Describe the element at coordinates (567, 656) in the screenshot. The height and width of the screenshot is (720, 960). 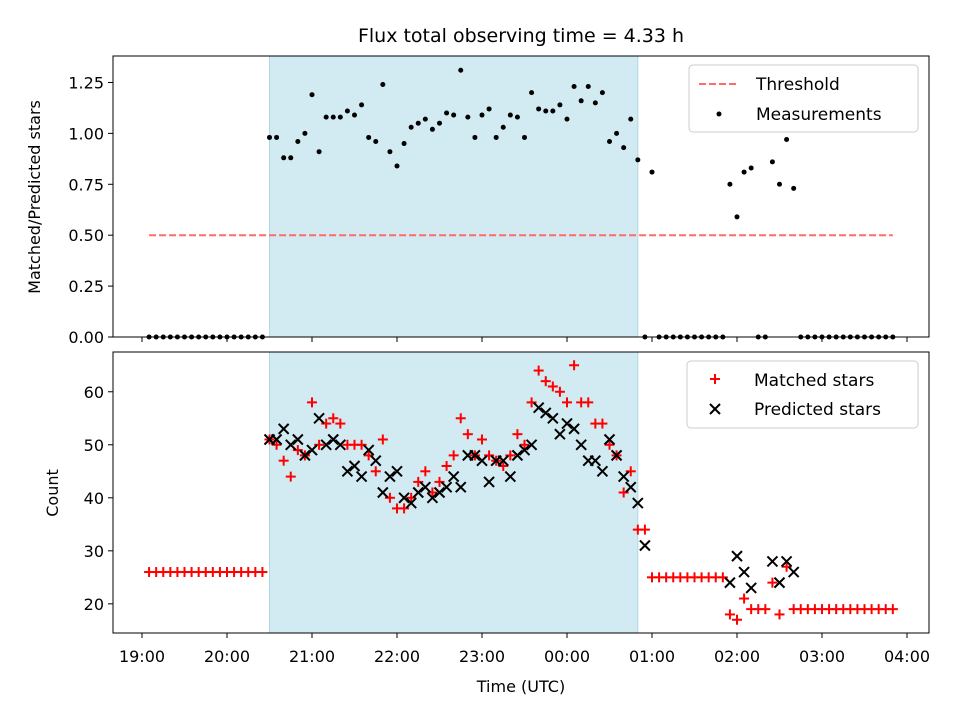
I see `x-tick-label: 00:00` at that location.